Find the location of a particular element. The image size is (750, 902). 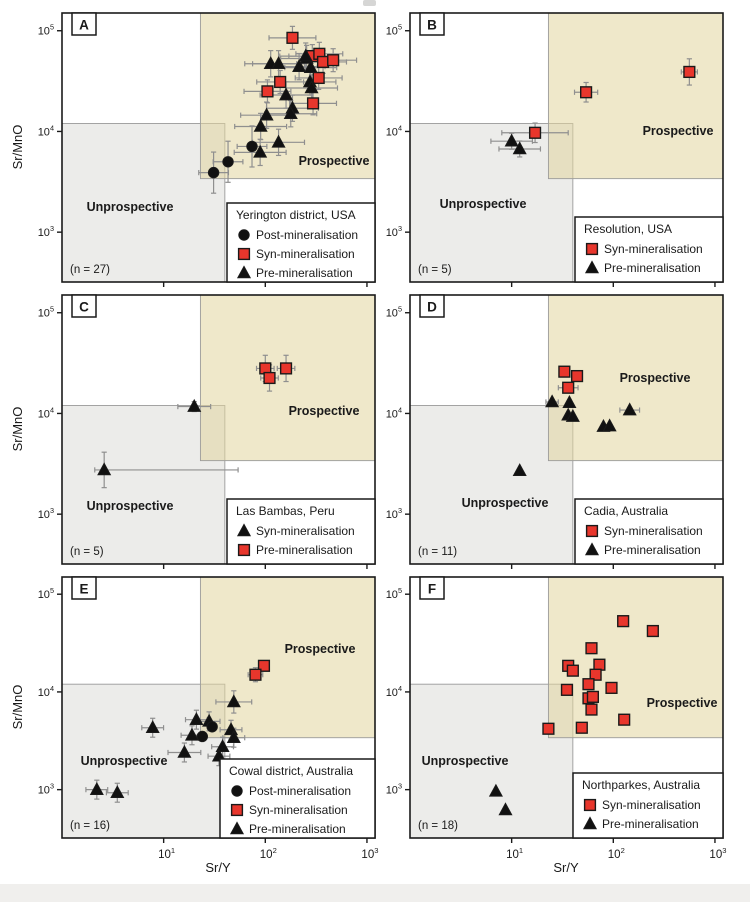

series-circle is located at coordinates (207, 732).